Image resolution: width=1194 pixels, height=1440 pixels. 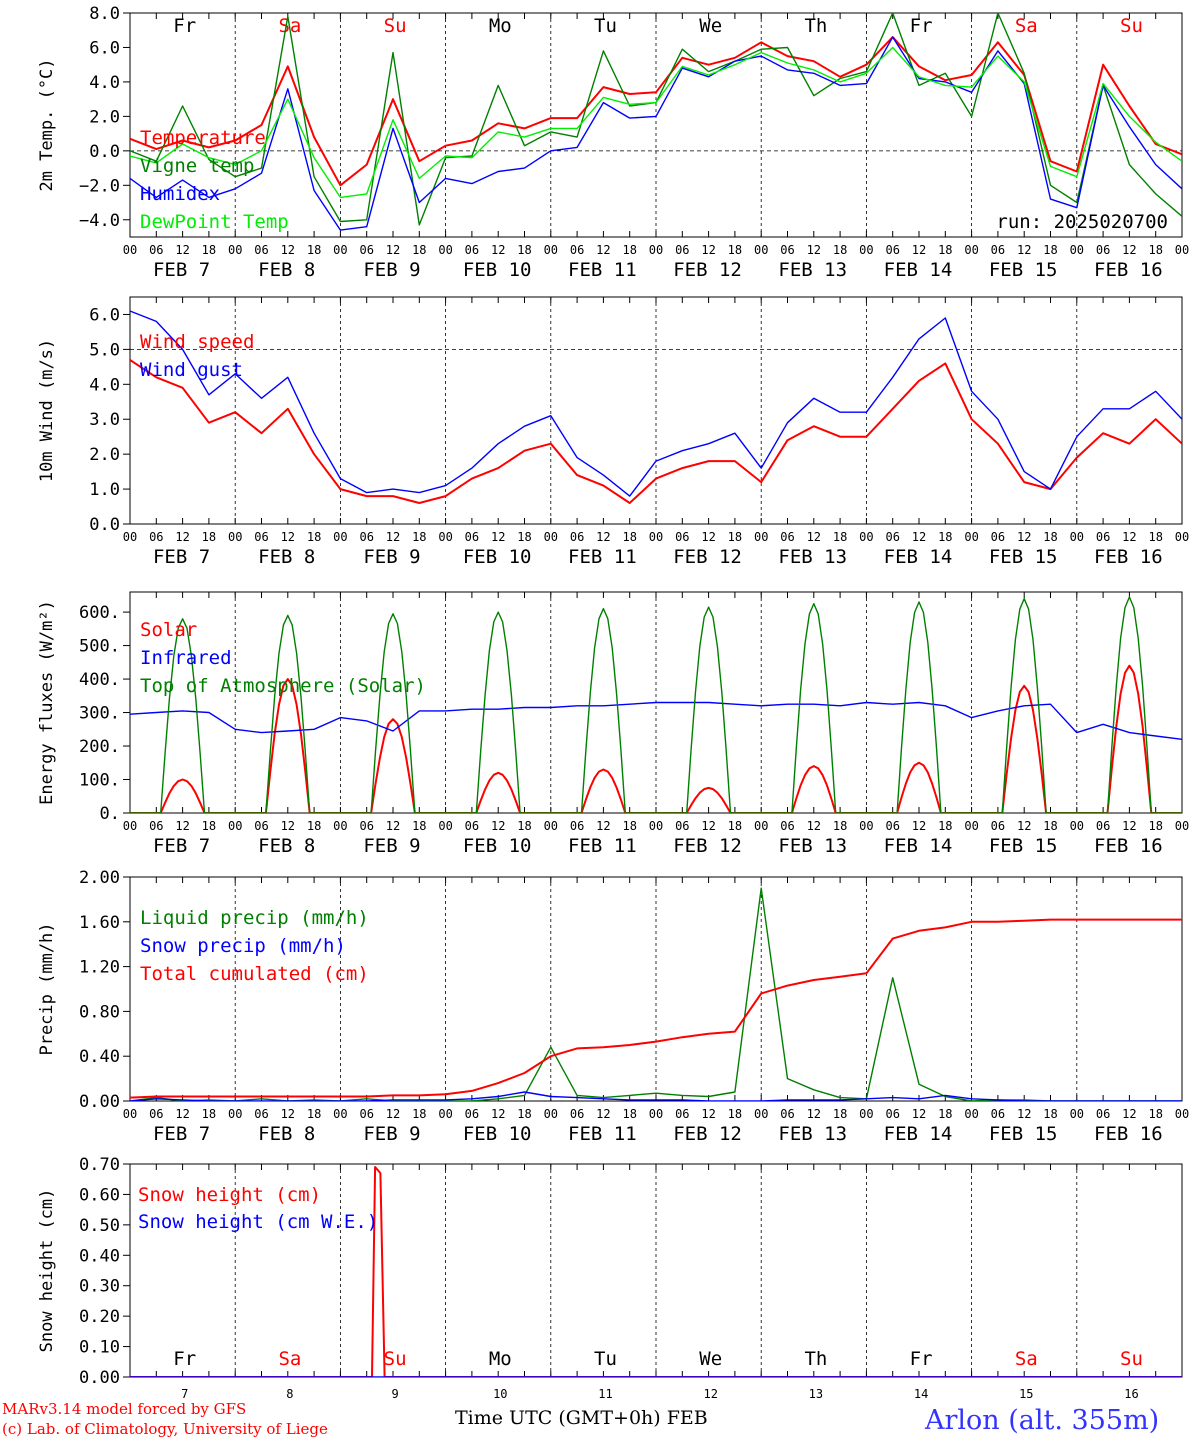 What do you see at coordinates (47, 1271) in the screenshot?
I see `y-axis-label: Snow height (cm)` at bounding box center [47, 1271].